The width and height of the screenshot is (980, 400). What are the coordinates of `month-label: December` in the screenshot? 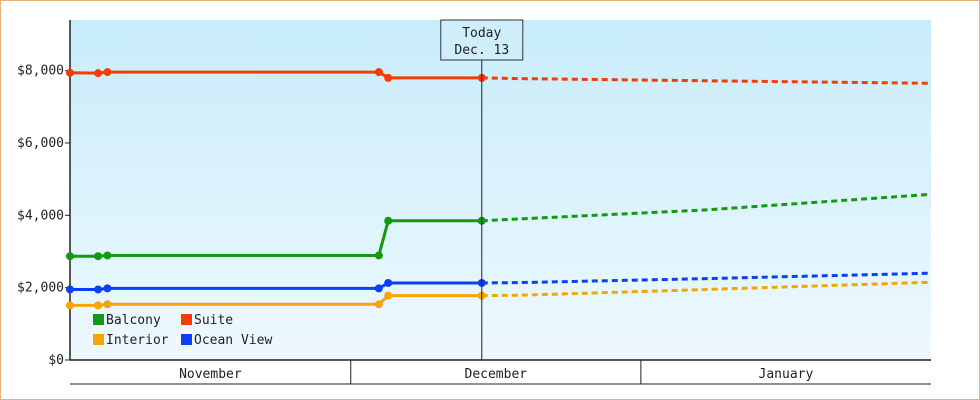 It's located at (496, 374).